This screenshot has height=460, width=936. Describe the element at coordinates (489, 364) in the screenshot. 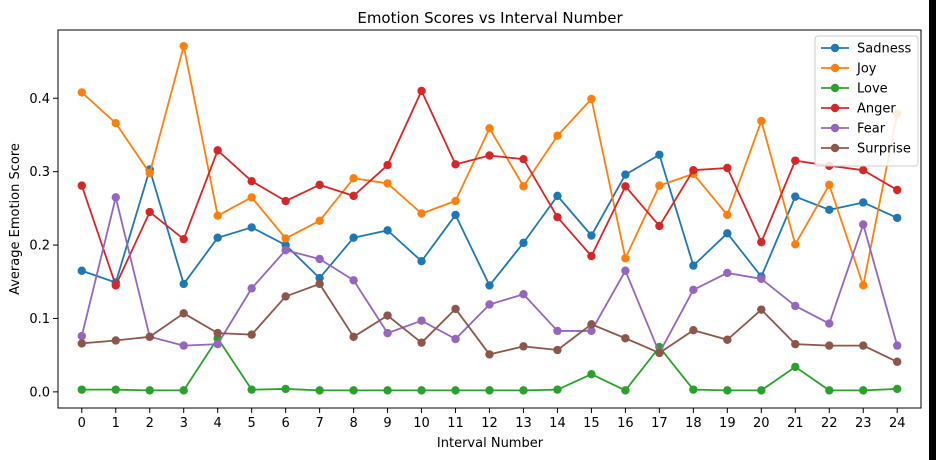

I see `series-love` at that location.